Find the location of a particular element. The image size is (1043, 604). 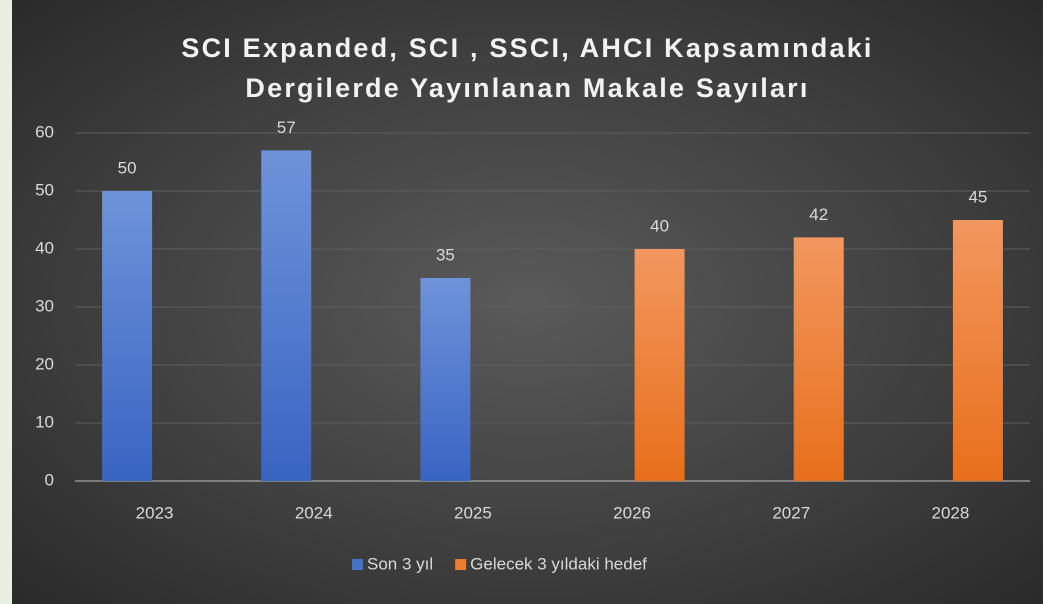

y-tick-label: 60 is located at coordinates (44, 131).